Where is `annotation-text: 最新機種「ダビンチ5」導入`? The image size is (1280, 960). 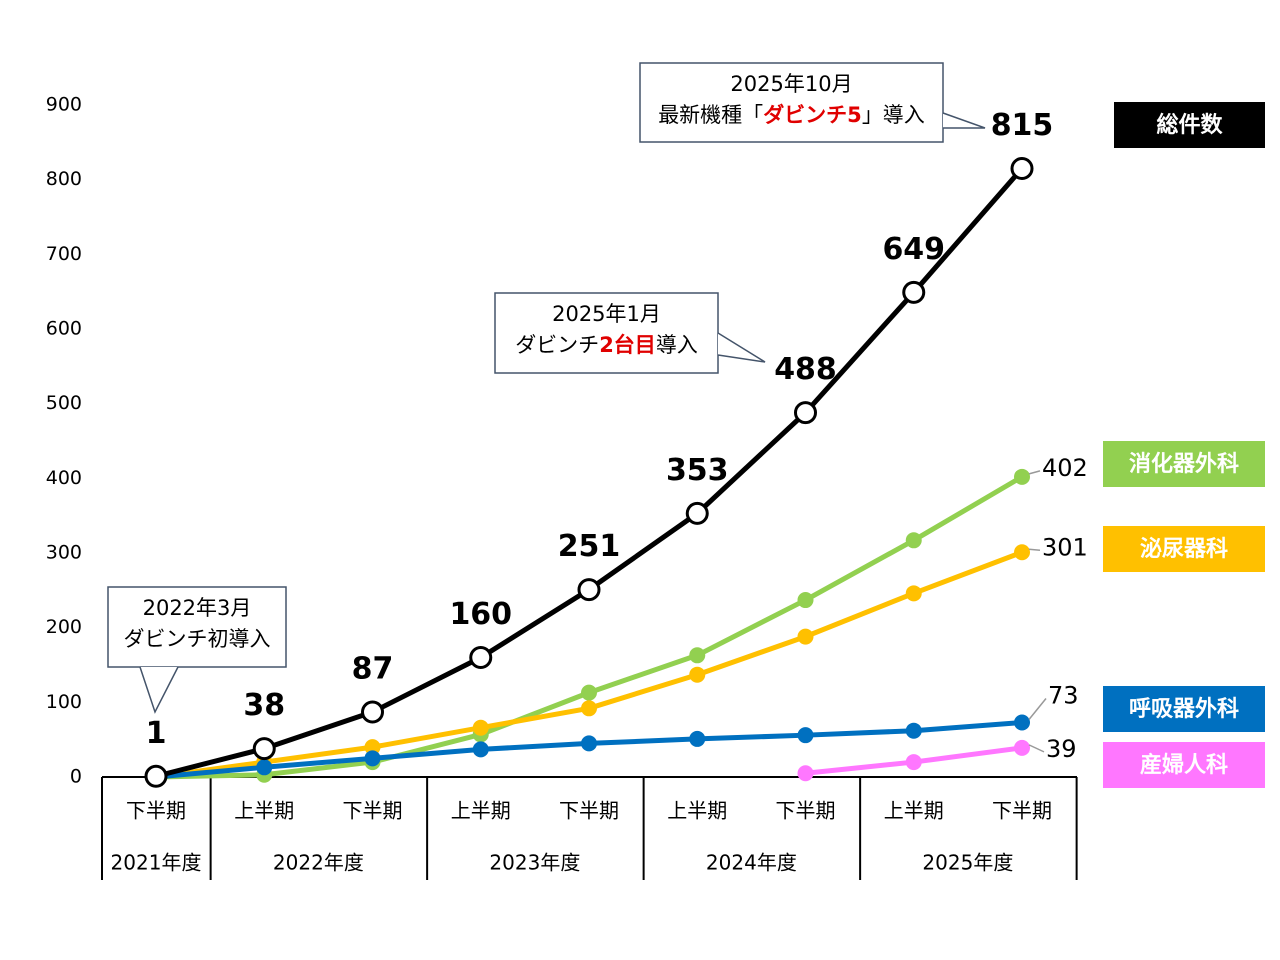
annotation-text: 最新機種「ダビンチ5」導入 is located at coordinates (791, 115).